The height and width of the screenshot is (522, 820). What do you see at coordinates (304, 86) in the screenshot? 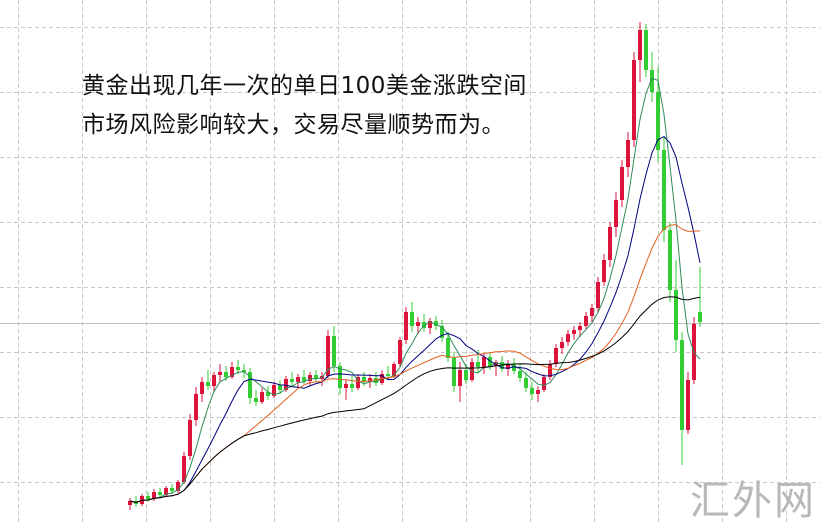
I see `annotation-line-1: 黄金出现几年一次的单日100美金涨跌空间` at bounding box center [304, 86].